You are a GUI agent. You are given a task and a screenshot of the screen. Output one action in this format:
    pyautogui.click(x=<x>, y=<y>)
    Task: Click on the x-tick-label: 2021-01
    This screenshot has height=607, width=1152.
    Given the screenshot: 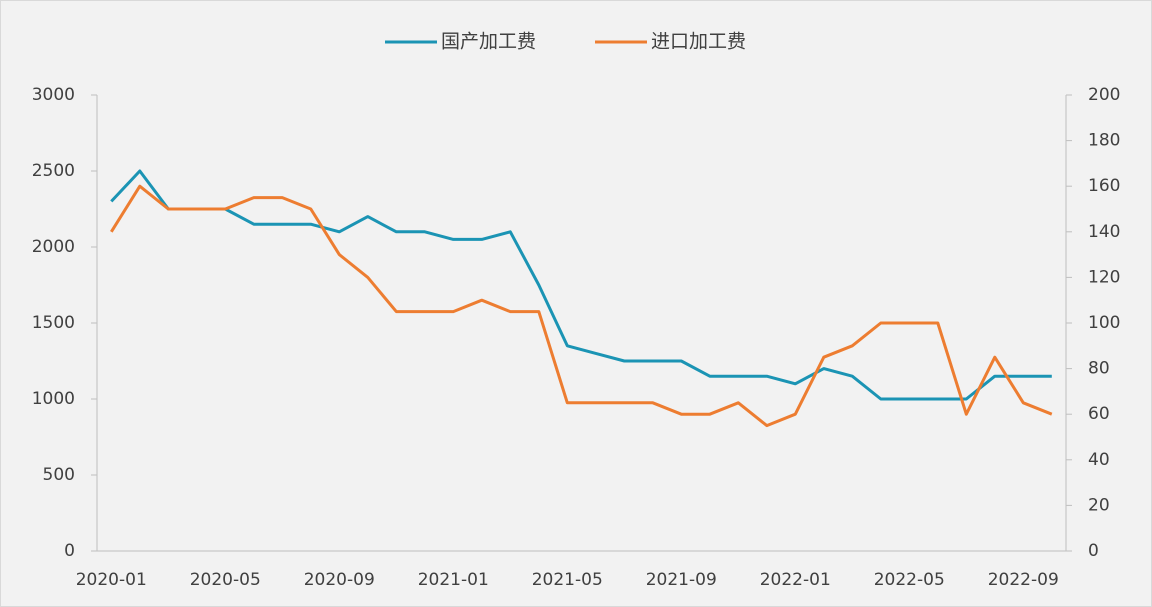 What is the action you would take?
    pyautogui.click(x=453, y=580)
    